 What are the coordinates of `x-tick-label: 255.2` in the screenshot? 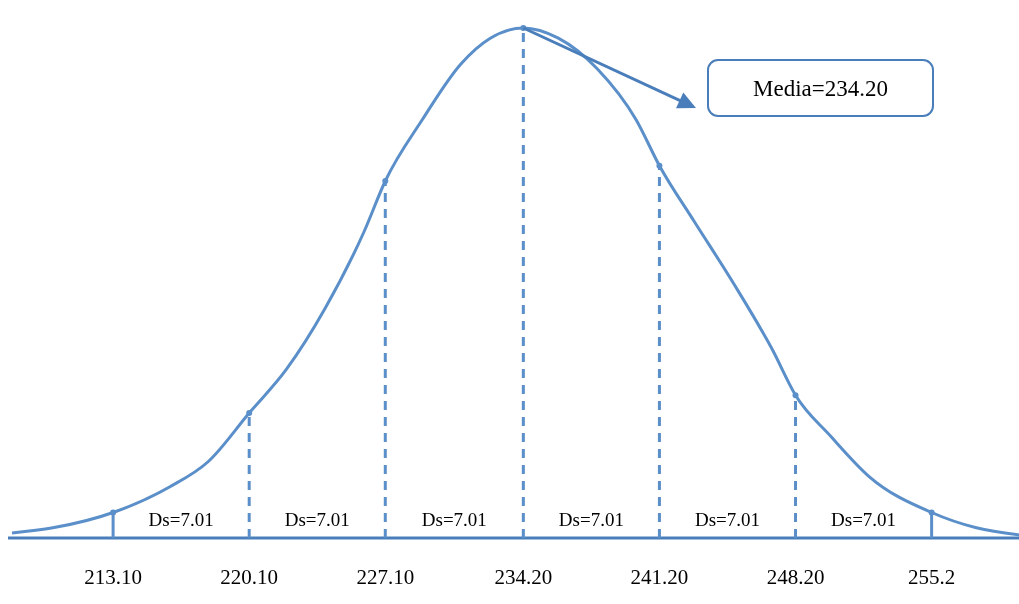 It's located at (932, 577).